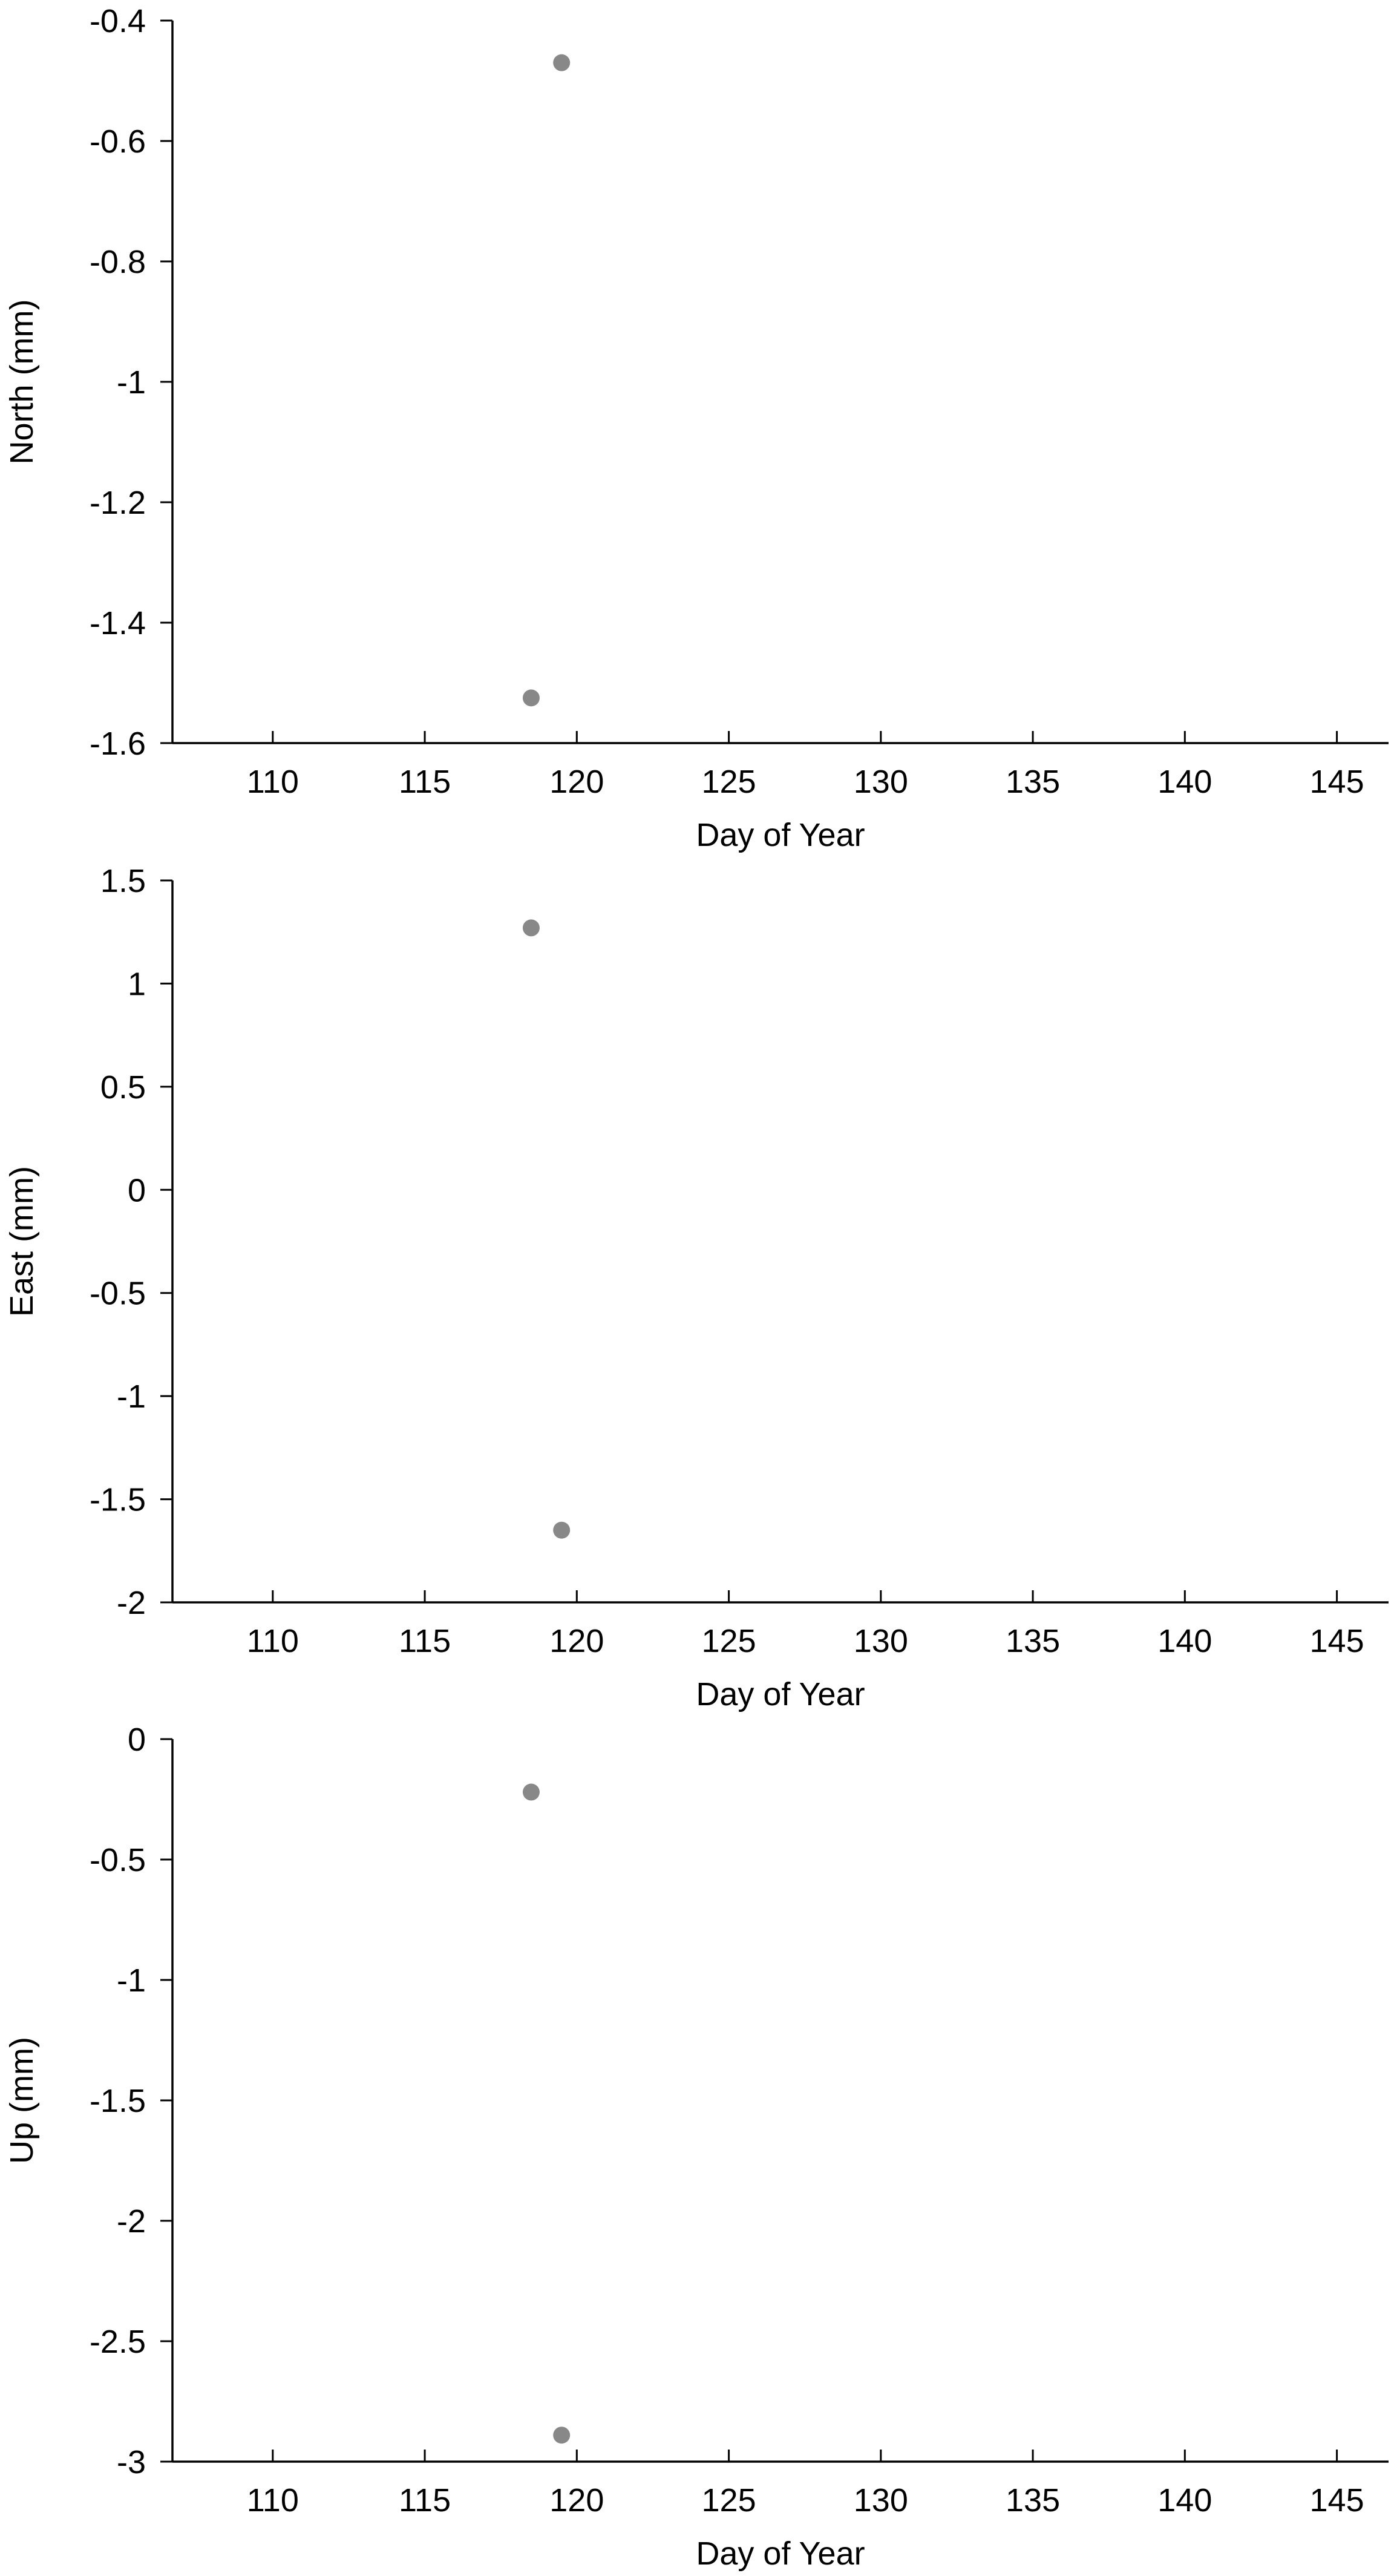 The width and height of the screenshot is (1394, 2576). I want to click on north-x-axis-label: Day of Year, so click(780, 835).